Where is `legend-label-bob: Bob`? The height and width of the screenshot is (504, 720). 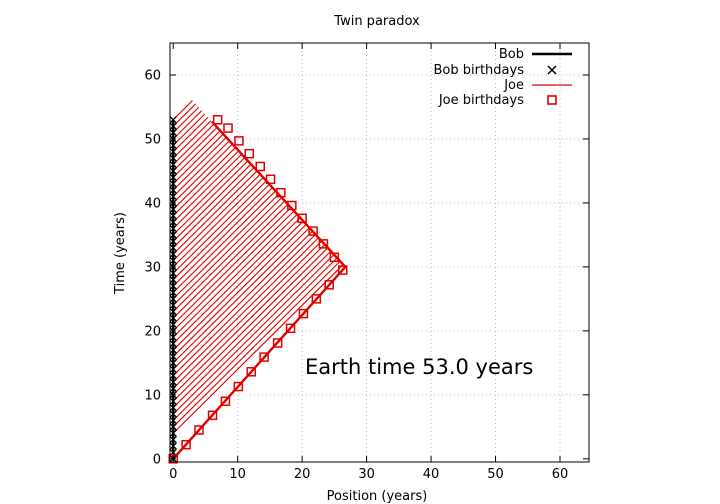
legend-label-bob: Bob is located at coordinates (511, 54).